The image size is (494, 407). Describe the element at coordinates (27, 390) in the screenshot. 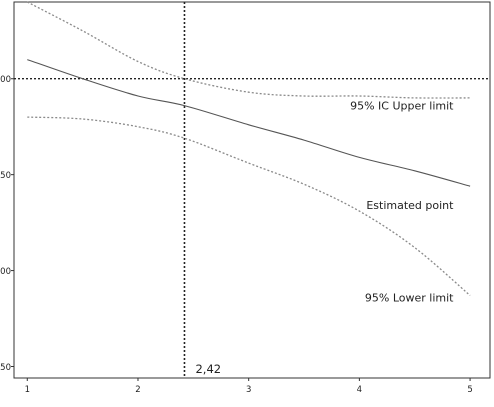

I see `x-tick-label: 1` at that location.